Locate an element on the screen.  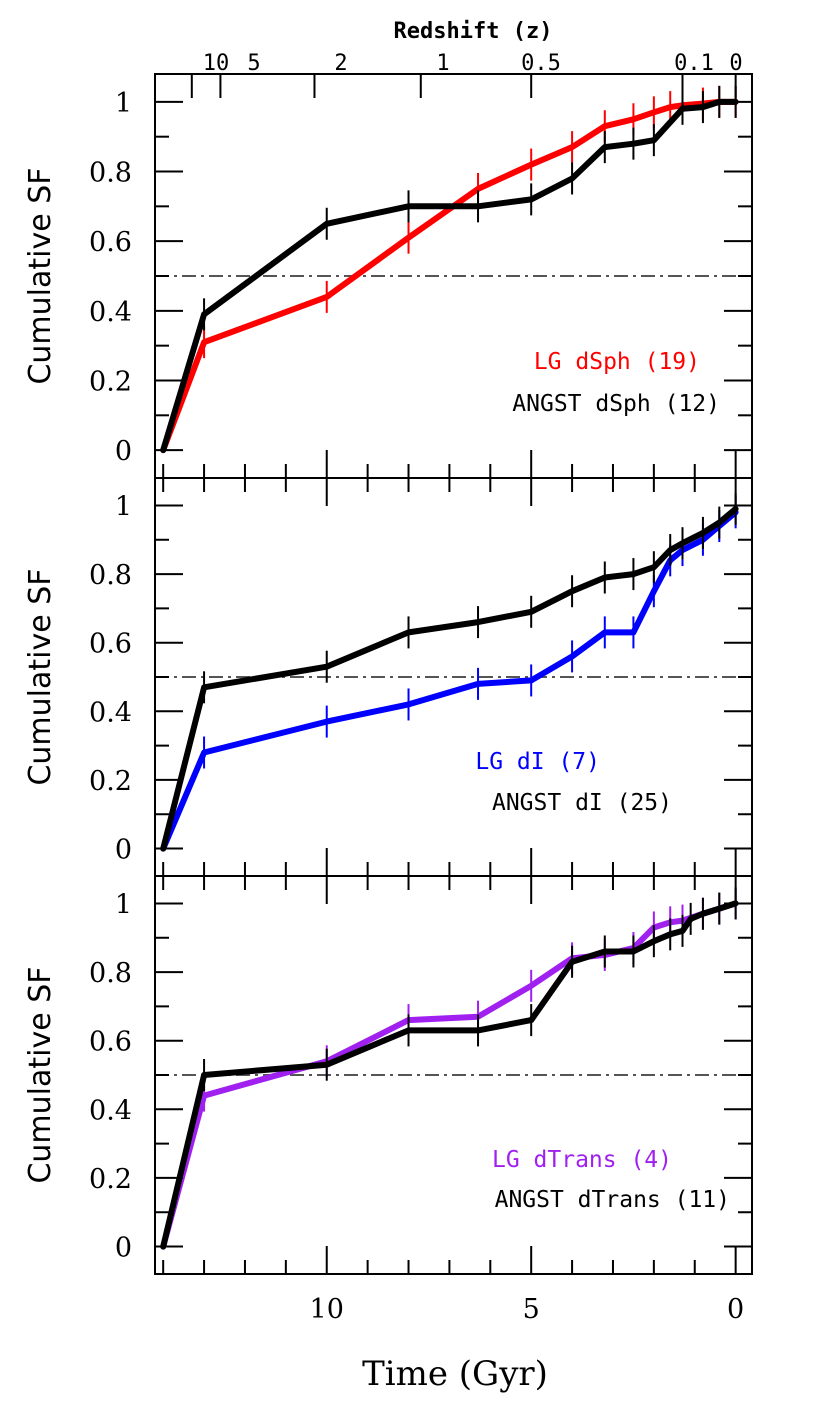
redshift-tick-label: 1 is located at coordinates (442, 63).